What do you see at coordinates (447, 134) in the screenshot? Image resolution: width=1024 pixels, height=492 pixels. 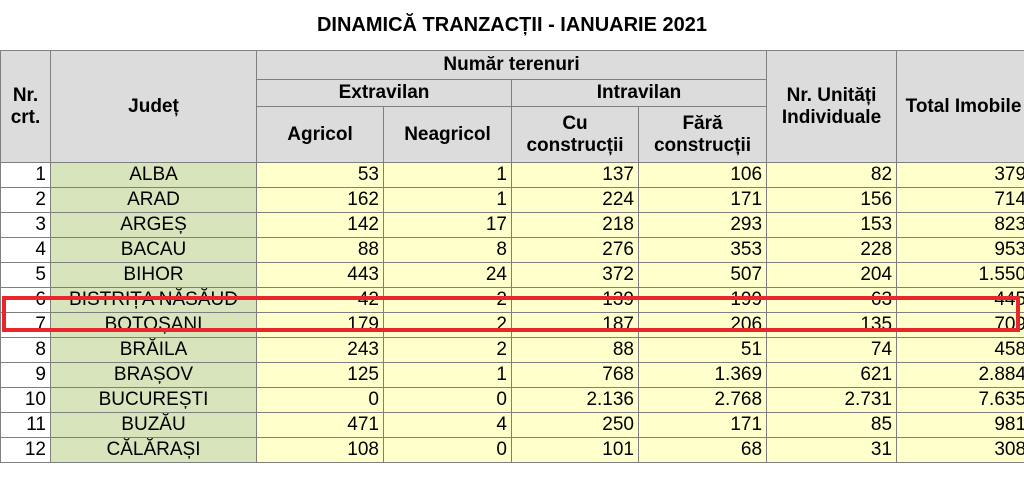 I see `header-neagricol: Neagricol` at bounding box center [447, 134].